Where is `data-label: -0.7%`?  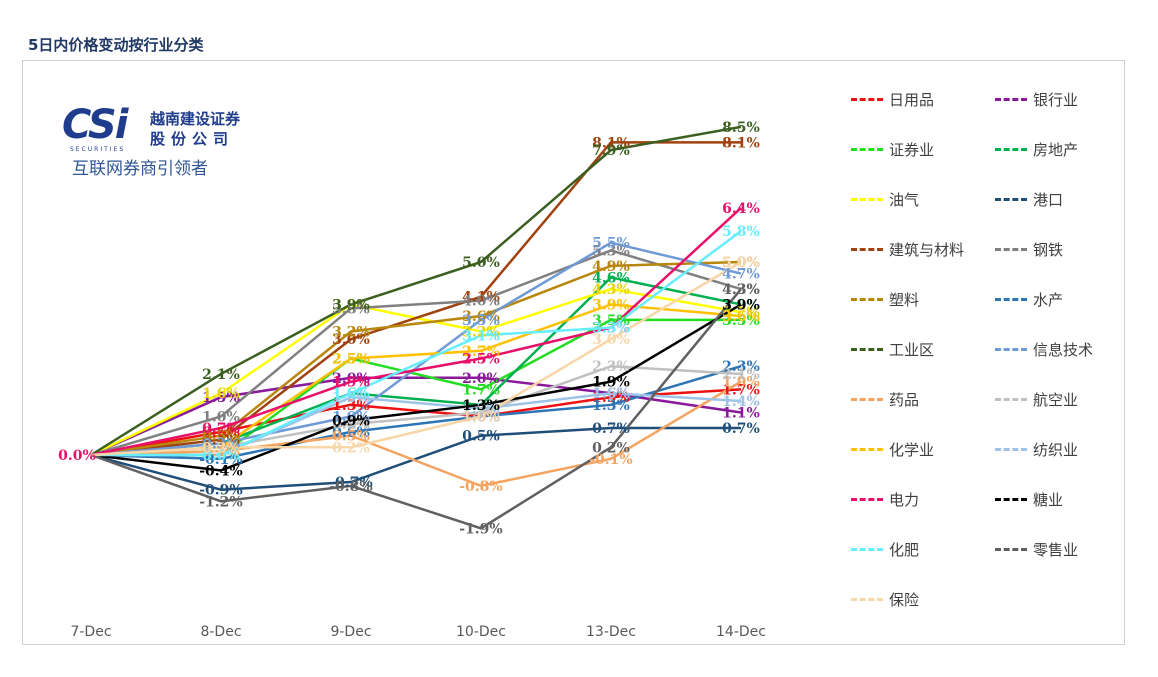
data-label: -0.7% is located at coordinates (350, 483).